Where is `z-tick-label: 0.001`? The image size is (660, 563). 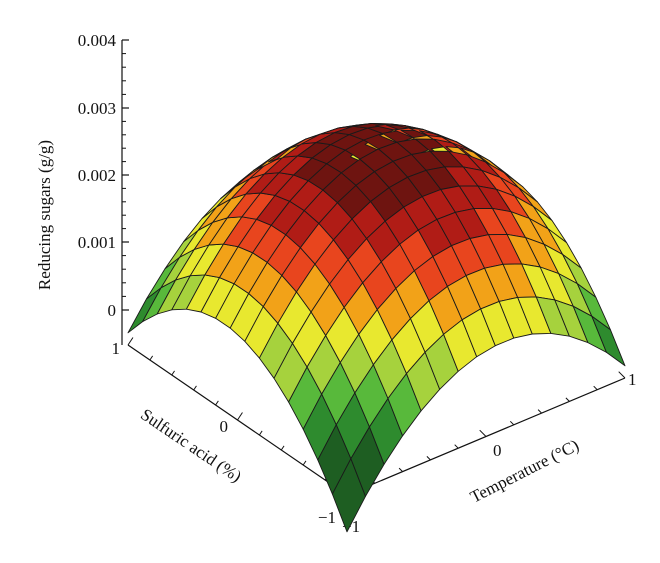 z-tick-label: 0.001 is located at coordinates (97, 242).